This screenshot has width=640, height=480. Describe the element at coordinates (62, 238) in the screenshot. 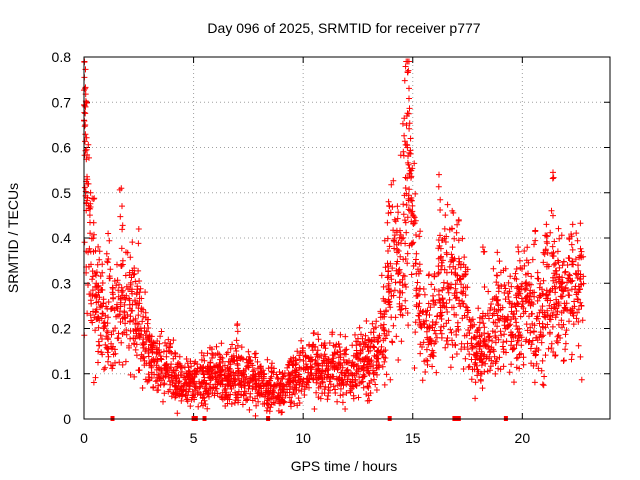

I see `y-tick-label: 0.4` at that location.